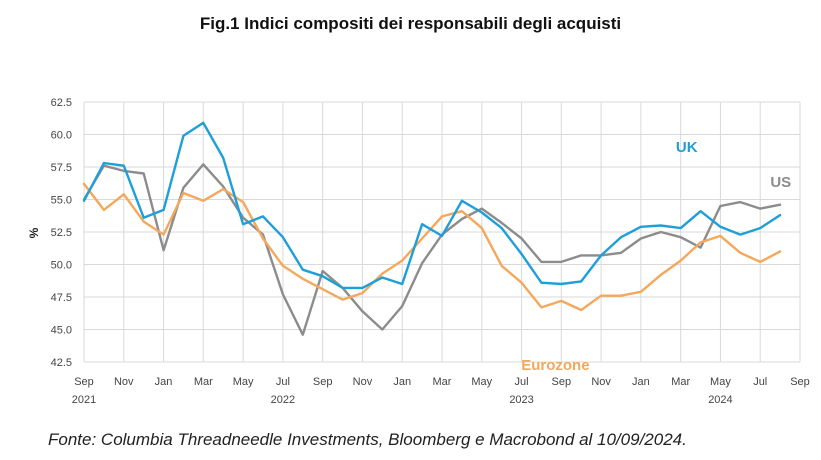 Image resolution: width=821 pixels, height=460 pixels. I want to click on y-tick-label: 60.0, so click(61, 136).